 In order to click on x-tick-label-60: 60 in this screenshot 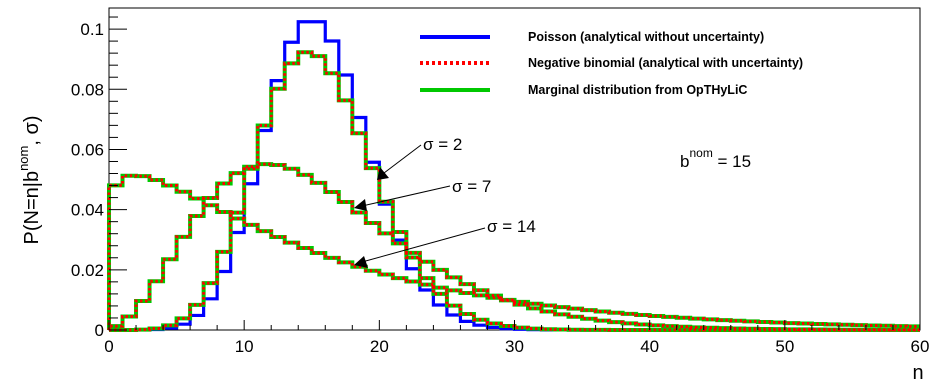, I will do `click(920, 346)`.